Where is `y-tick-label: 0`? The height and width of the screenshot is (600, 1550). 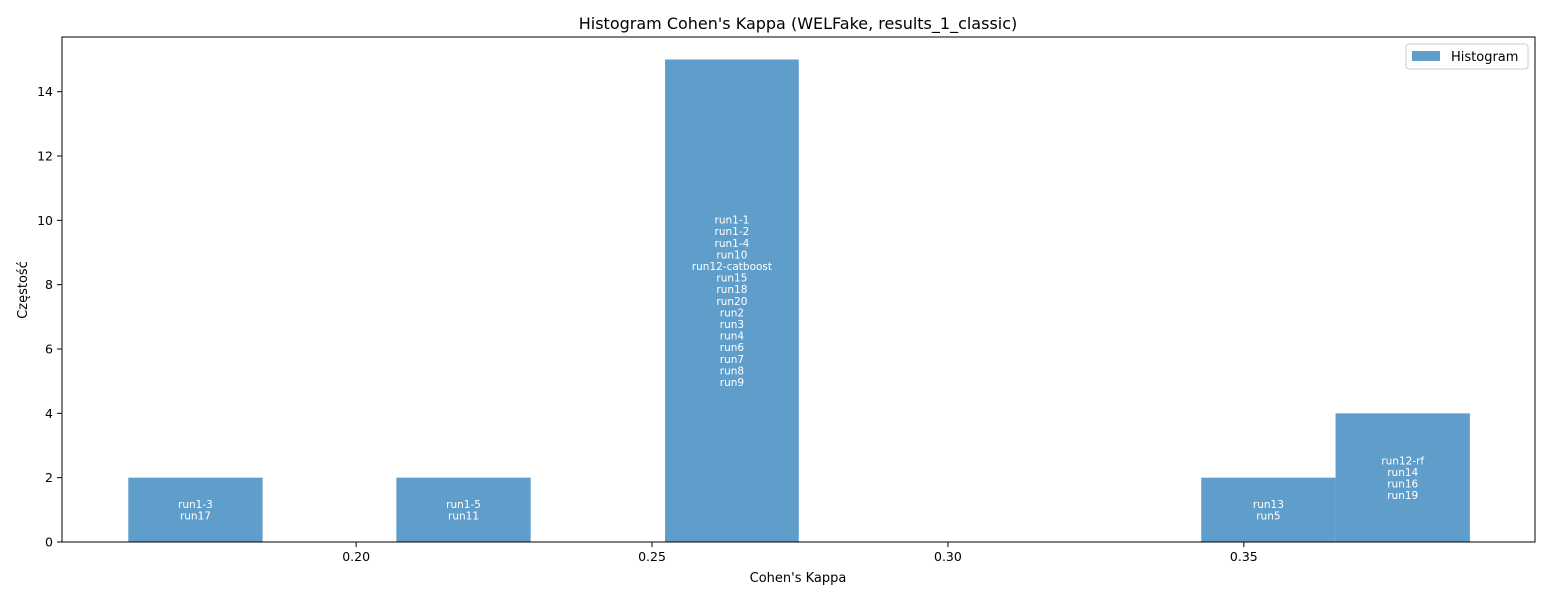
y-tick-label: 0 is located at coordinates (49, 542).